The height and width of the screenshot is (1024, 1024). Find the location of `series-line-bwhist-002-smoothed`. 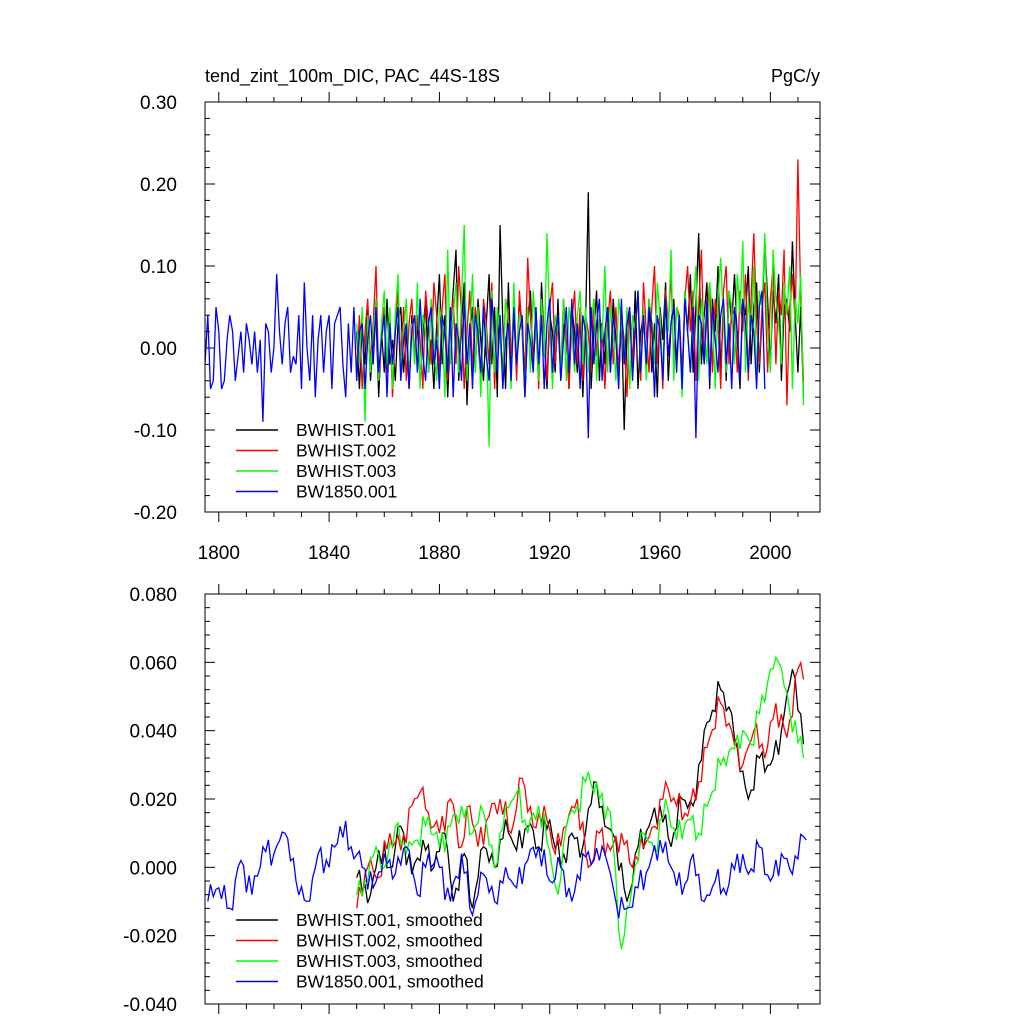

series-line-bwhist-002-smoothed is located at coordinates (580, 784).